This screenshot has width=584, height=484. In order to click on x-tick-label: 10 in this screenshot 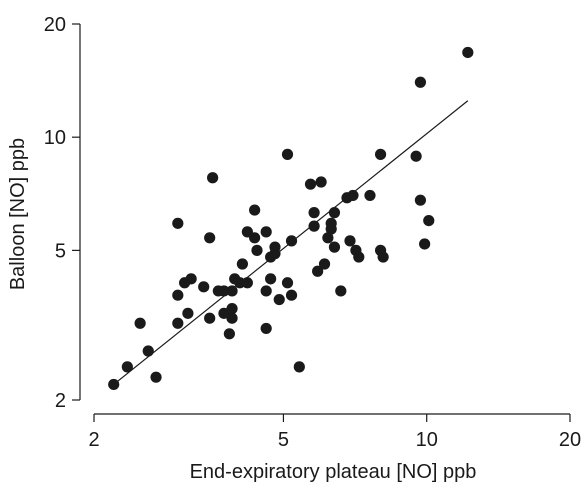, I will do `click(427, 440)`.